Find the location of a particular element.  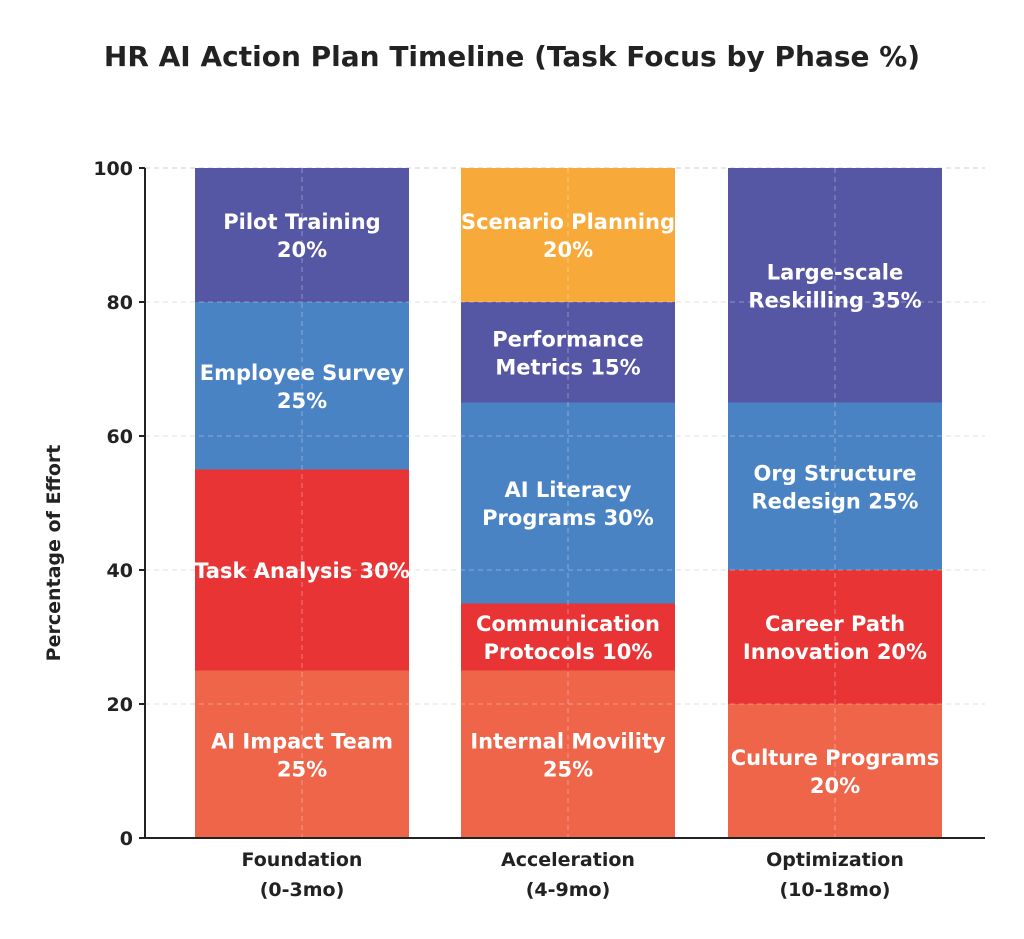

bar-segment-label: Internal Movility 25% is located at coordinates (568, 755).